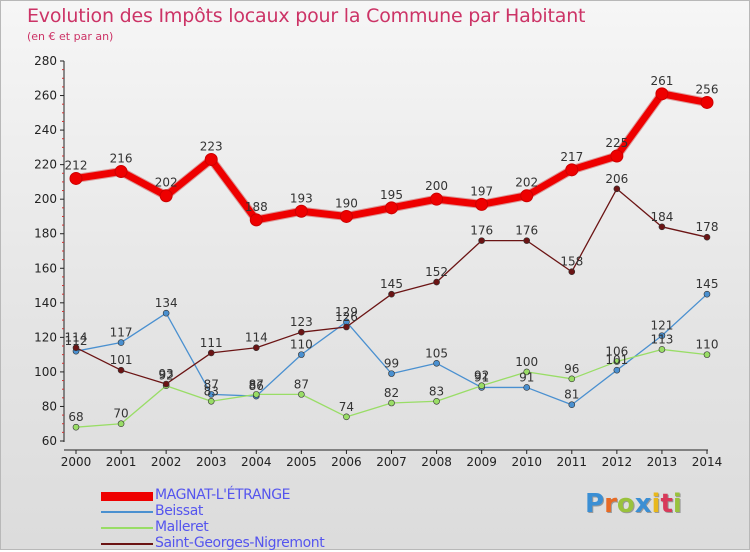  I want to click on legend-label: Beissat, so click(179, 511).